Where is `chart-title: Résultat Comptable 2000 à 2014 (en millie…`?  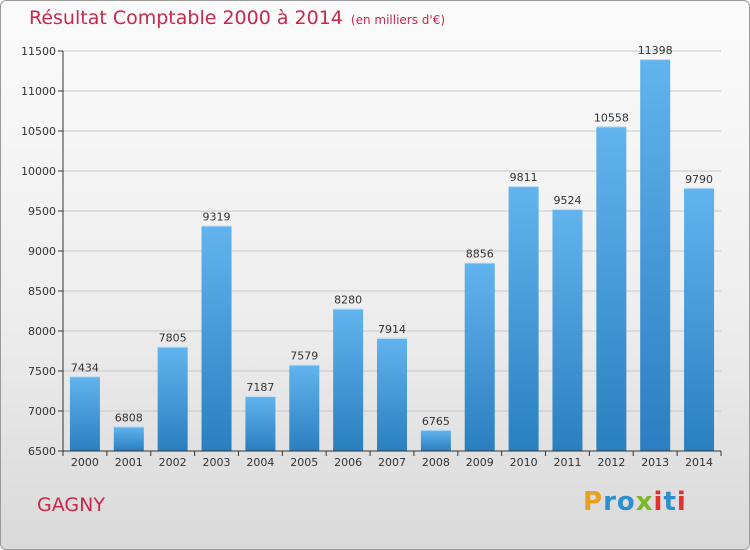 chart-title: Résultat Comptable 2000 à 2014 (en millie… is located at coordinates (237, 18).